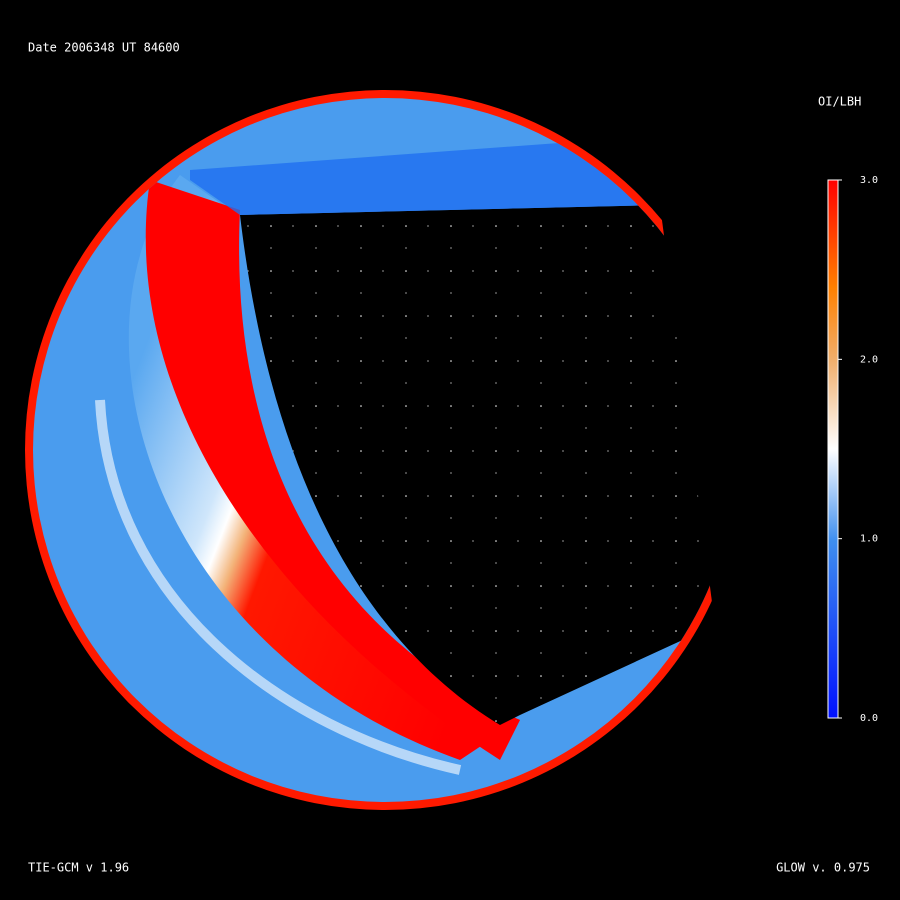  I want to click on colorbar-tick-label: 2.0, so click(869, 359).